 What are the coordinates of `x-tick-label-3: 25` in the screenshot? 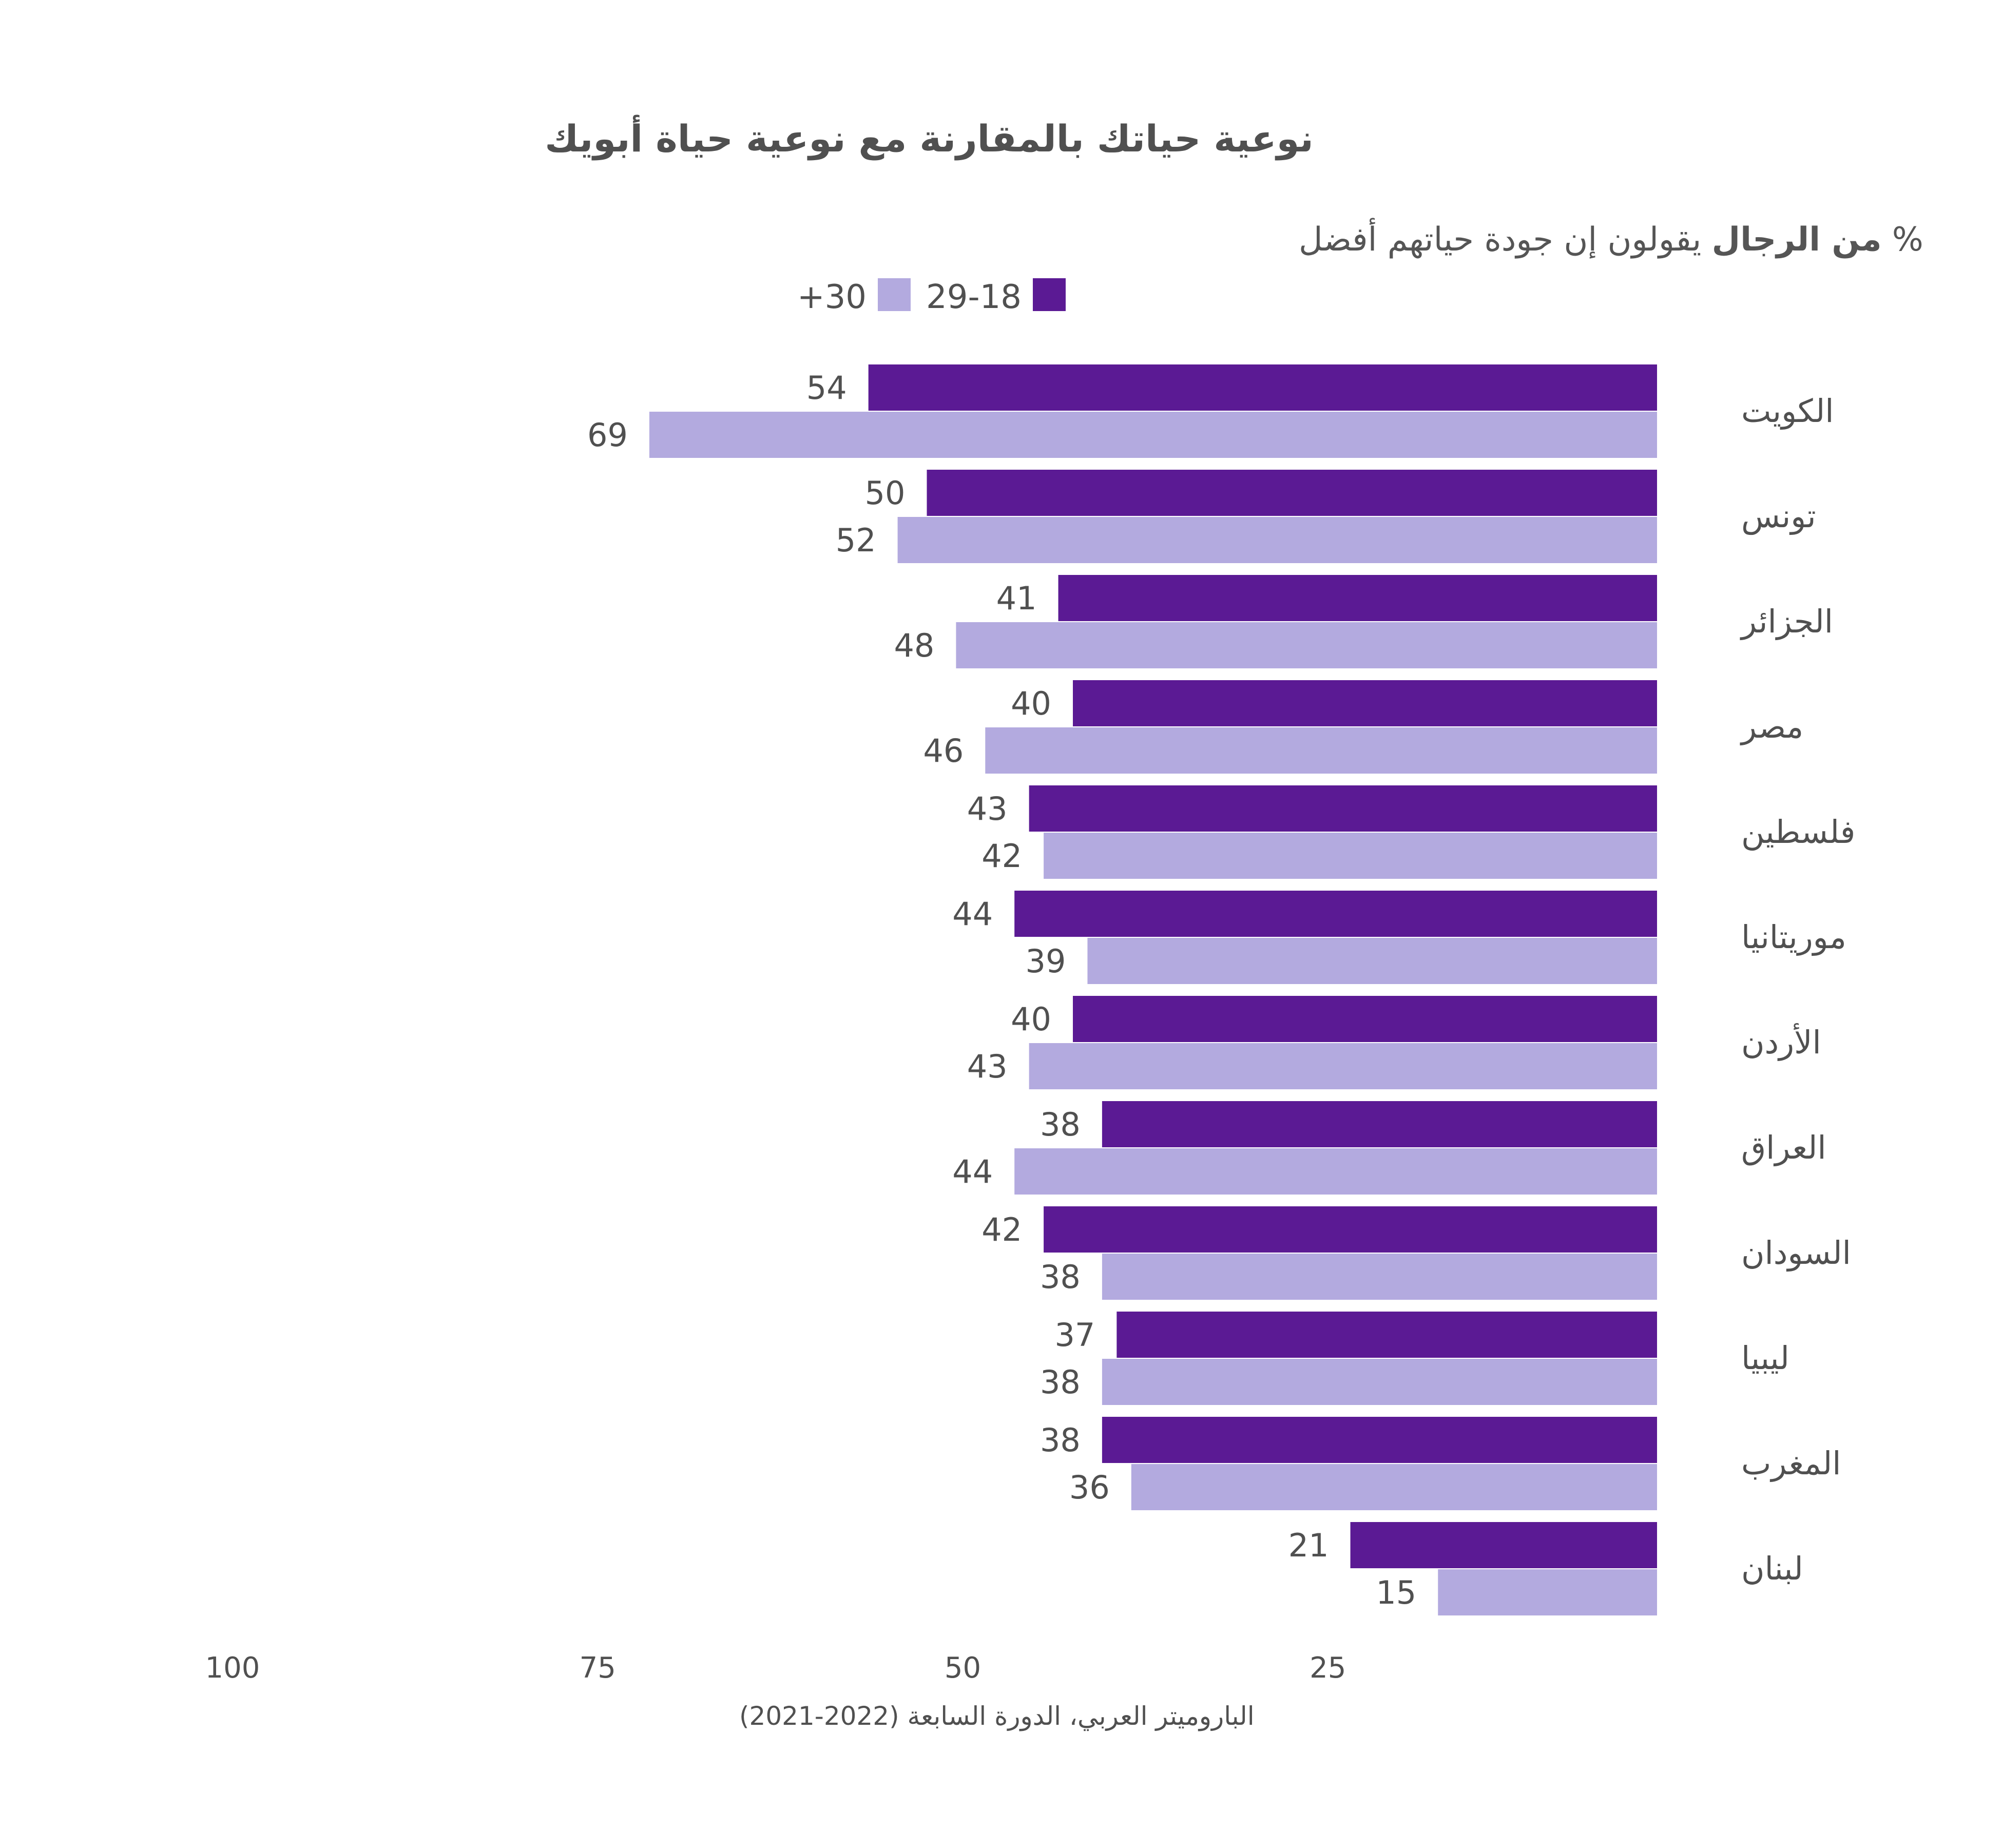 It's located at (1328, 1668).